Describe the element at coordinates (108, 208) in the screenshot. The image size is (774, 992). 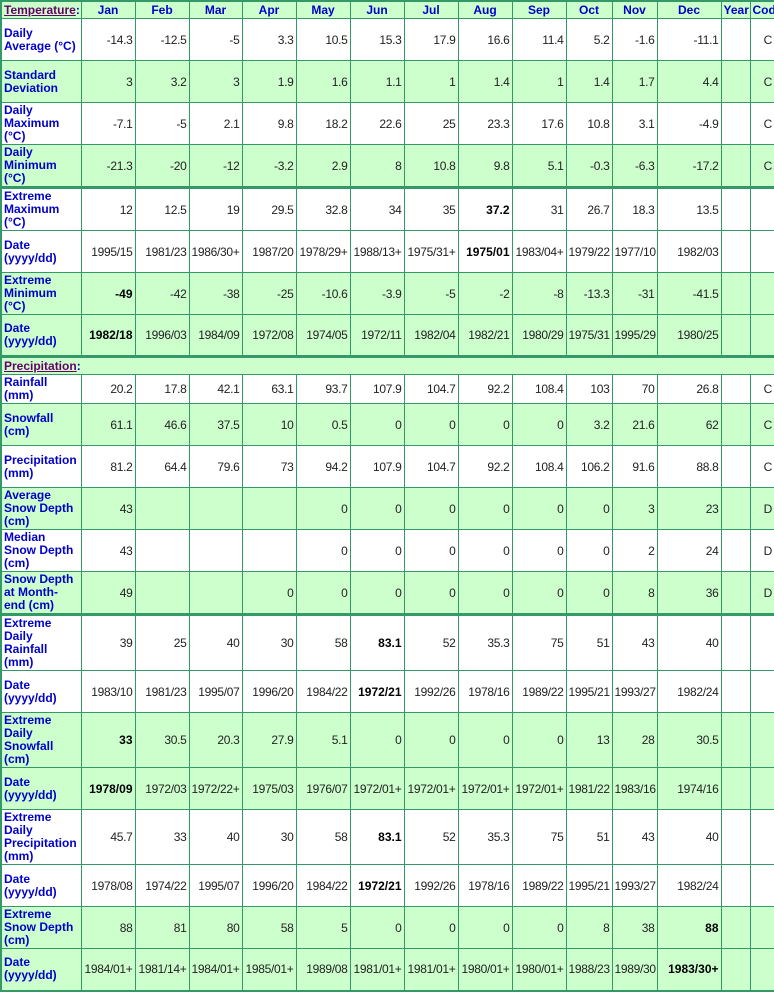
I see `value-cell-jan: 12` at that location.